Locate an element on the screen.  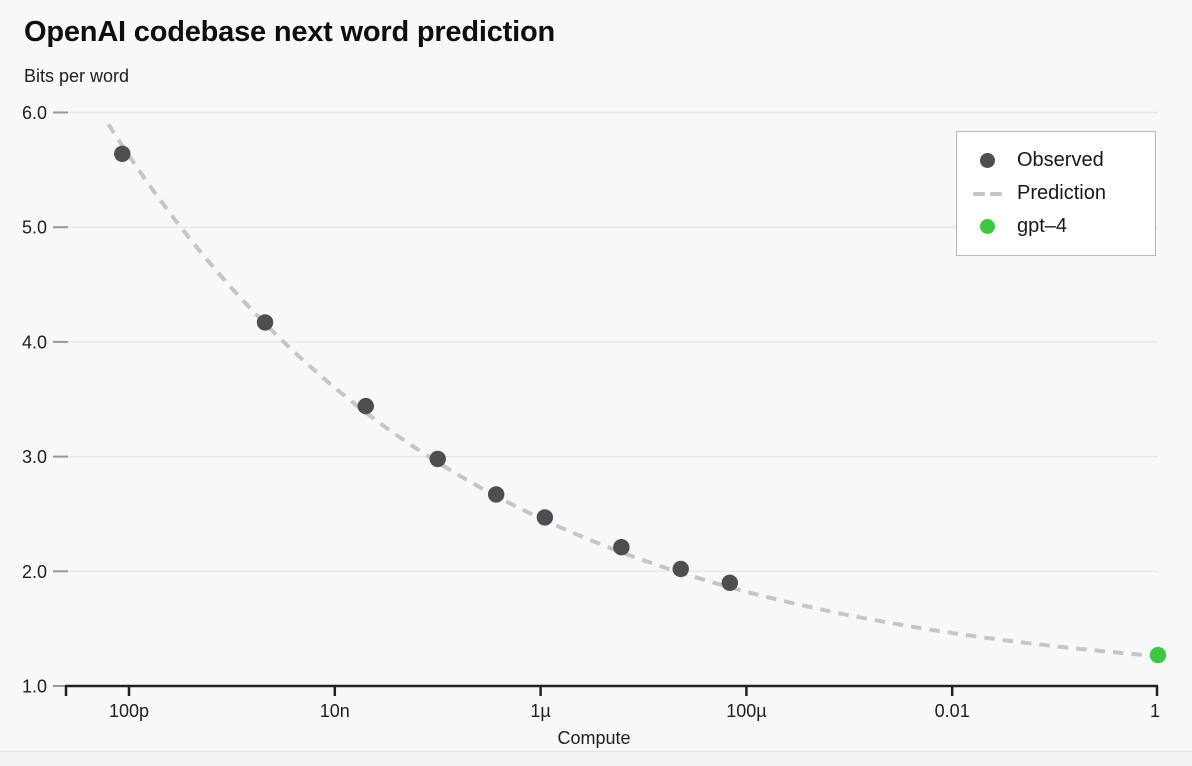
gpt-4-point is located at coordinates (1158, 655).